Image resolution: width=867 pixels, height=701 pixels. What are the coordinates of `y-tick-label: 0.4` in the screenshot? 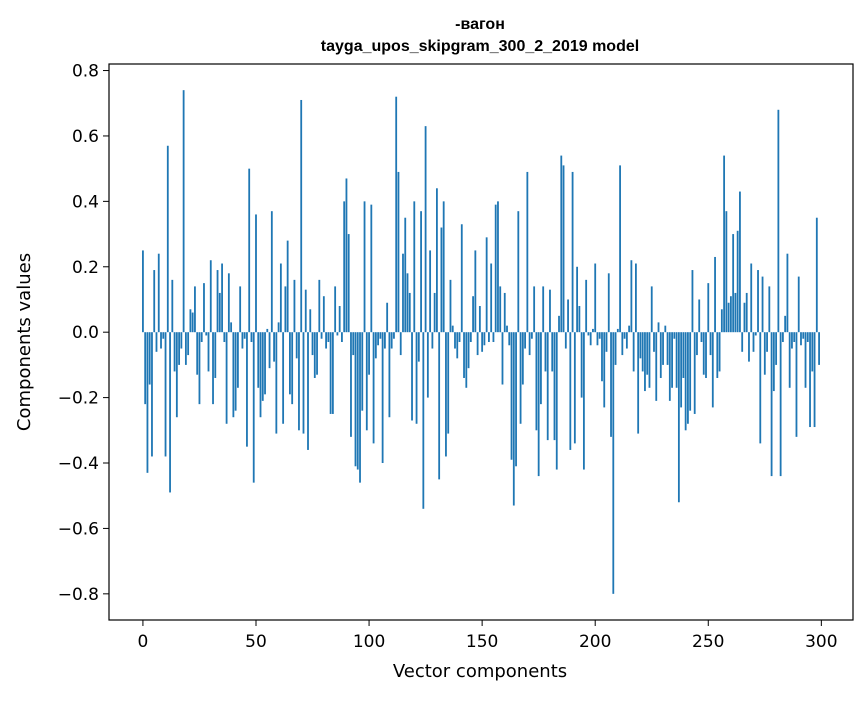 It's located at (85, 202).